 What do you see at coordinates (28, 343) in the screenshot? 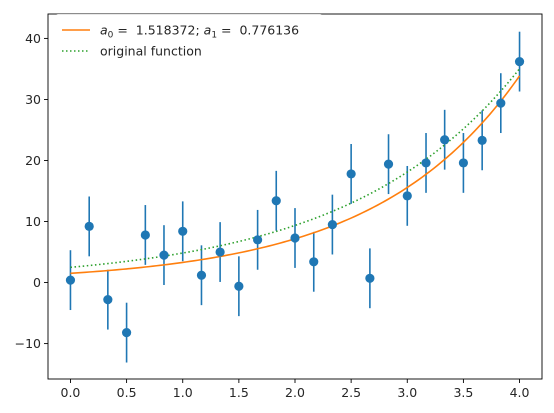
I see `y-tick-label: −10` at bounding box center [28, 343].